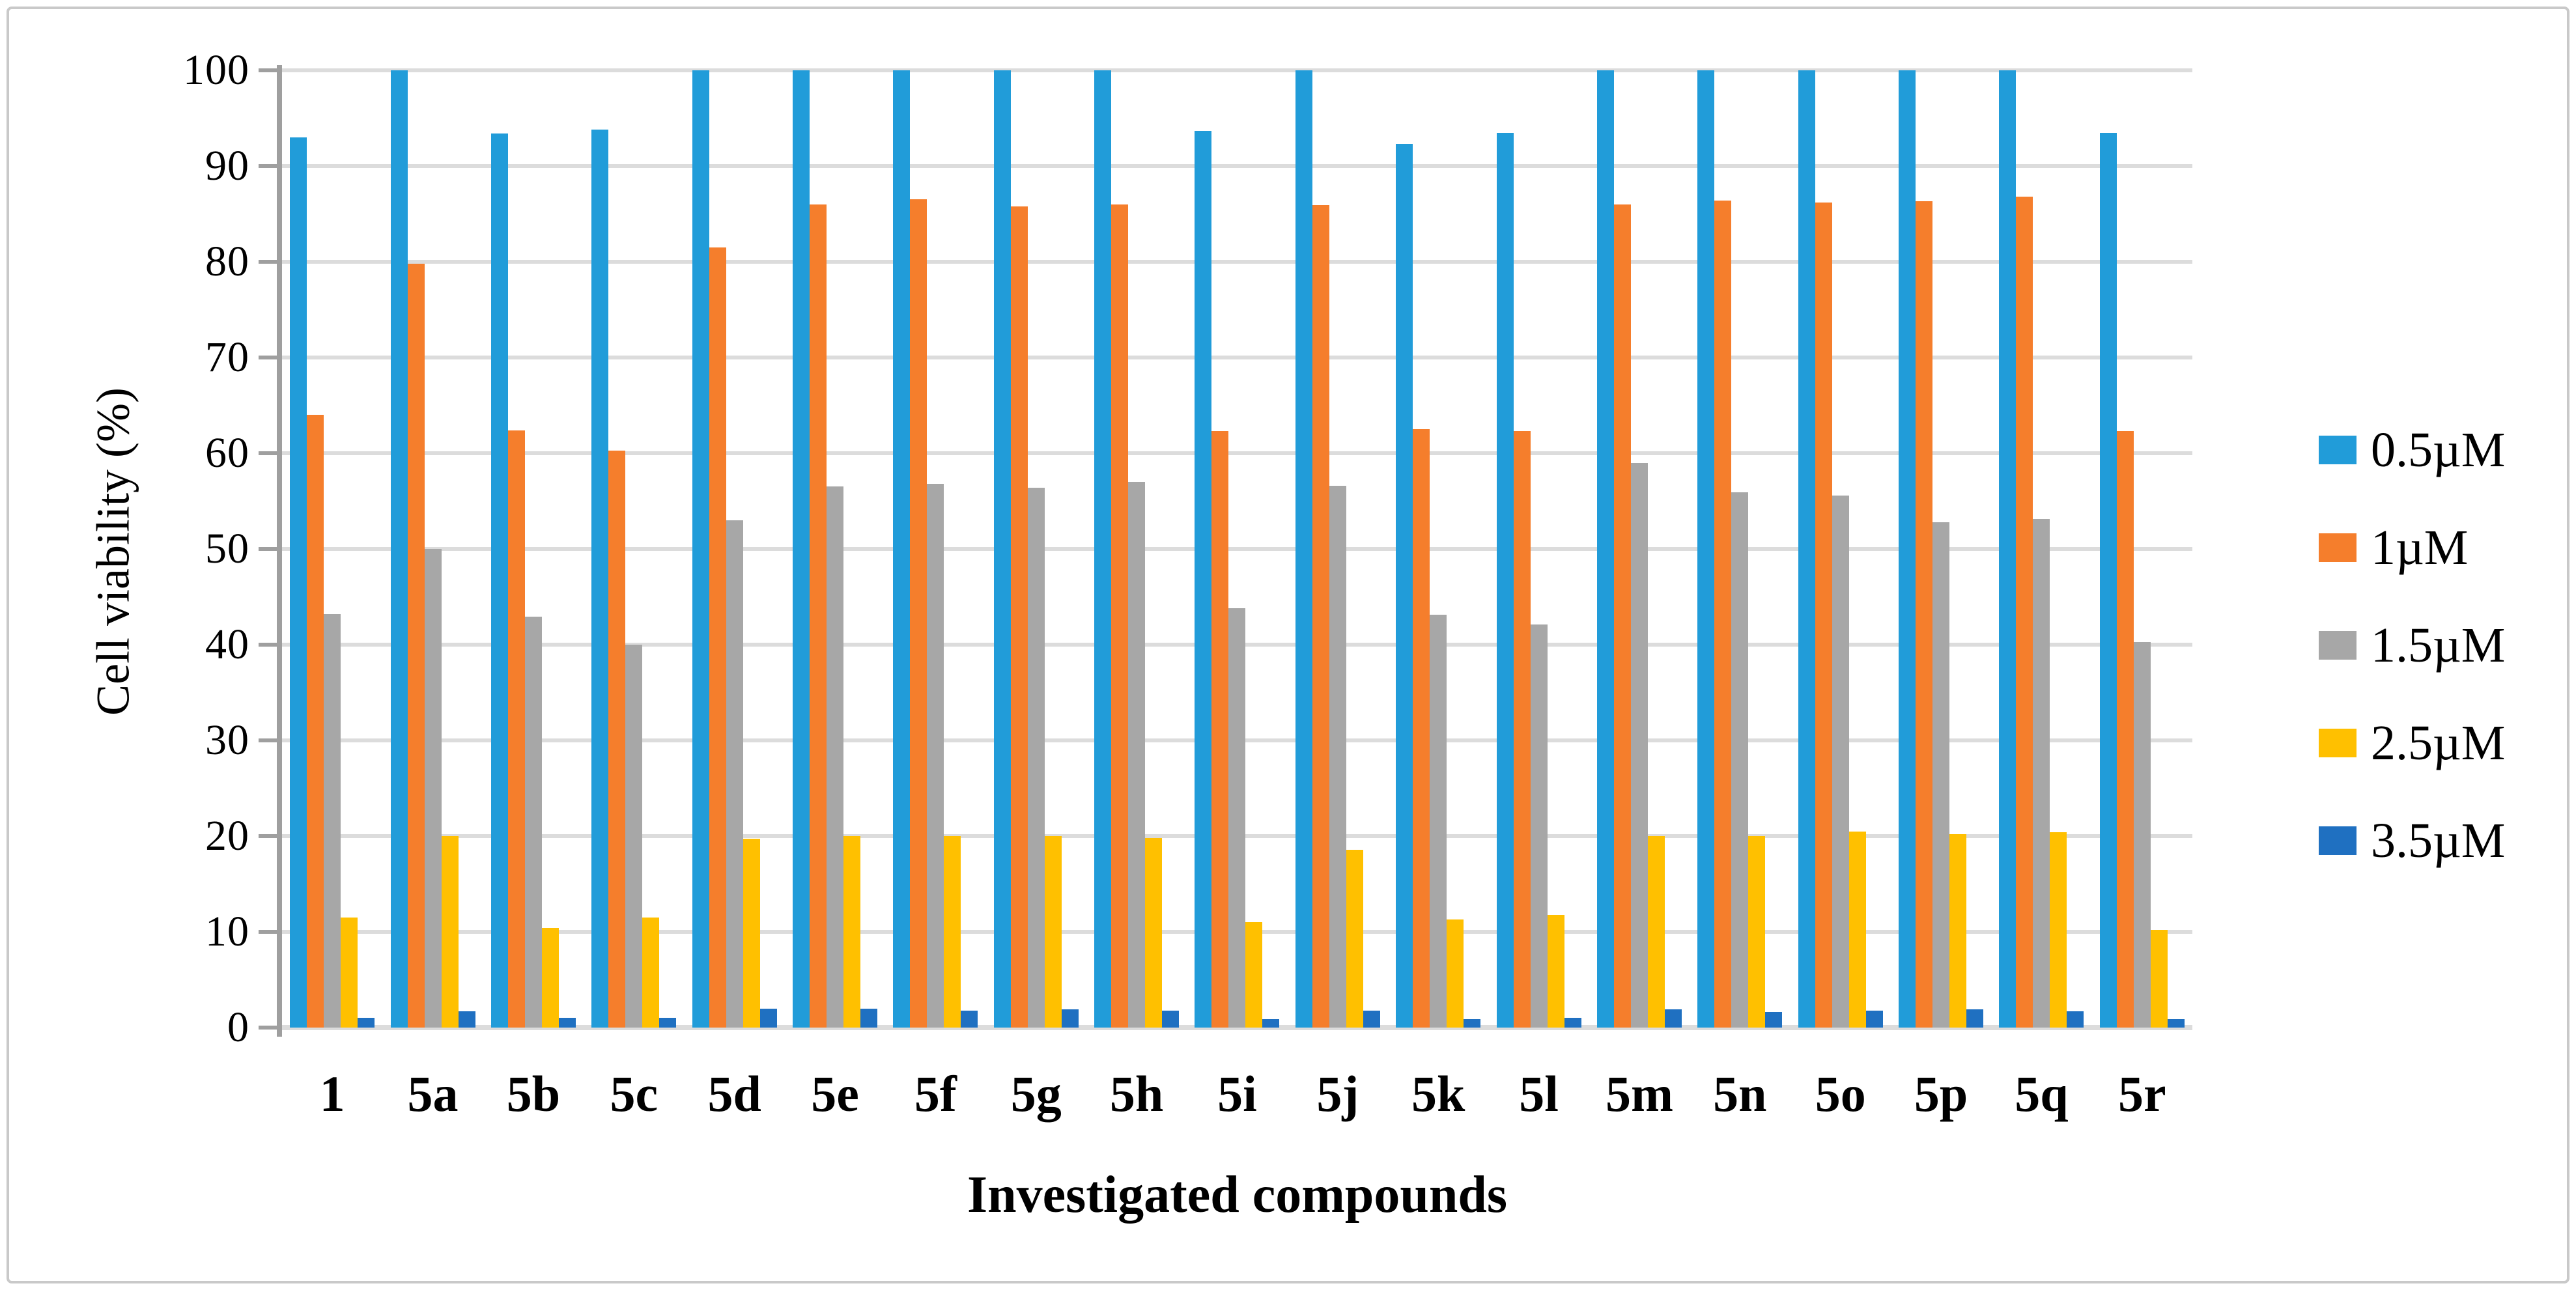 This screenshot has width=2576, height=1290. Describe the element at coordinates (279, 551) in the screenshot. I see `y-axis-line` at that location.